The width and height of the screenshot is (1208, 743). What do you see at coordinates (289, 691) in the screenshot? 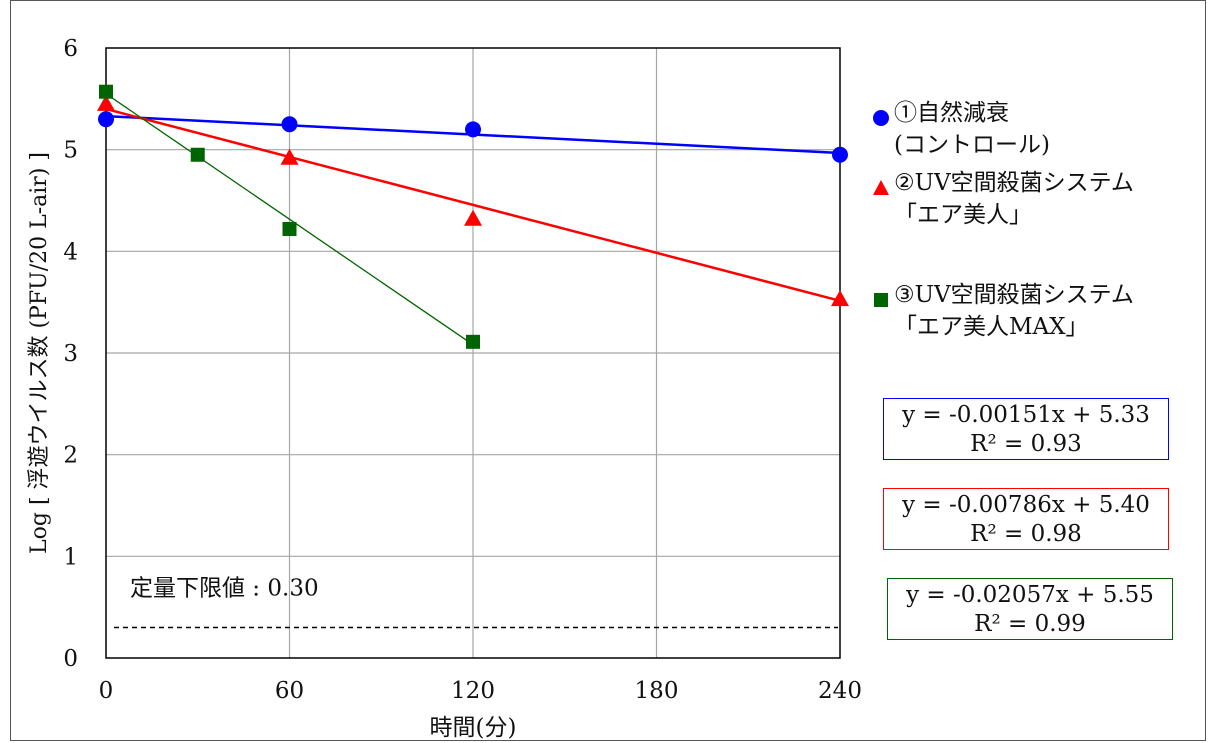
I see `x-tick-label: 60` at bounding box center [289, 691].